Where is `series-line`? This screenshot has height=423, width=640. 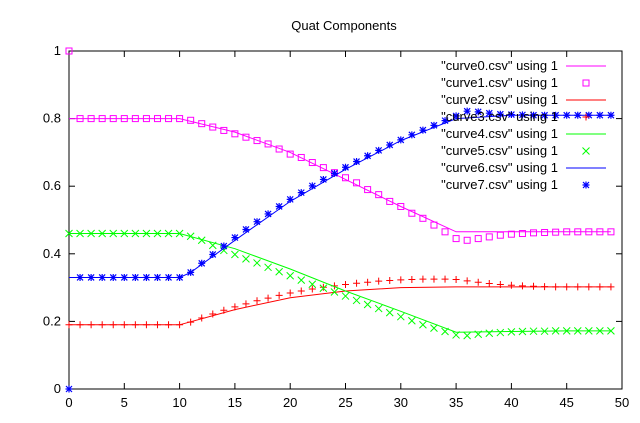 series-line is located at coordinates (340, 306).